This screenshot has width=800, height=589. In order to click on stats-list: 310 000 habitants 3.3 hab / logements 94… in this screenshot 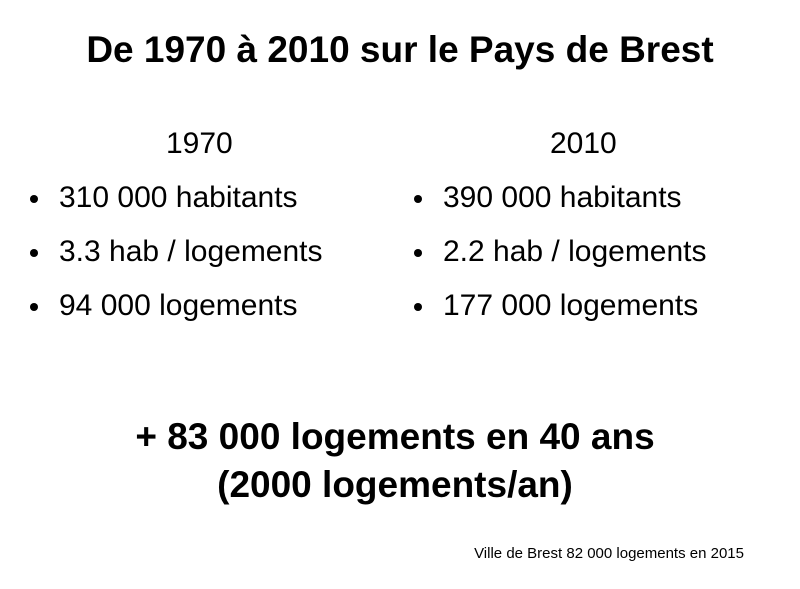, I will do `click(213, 252)`.